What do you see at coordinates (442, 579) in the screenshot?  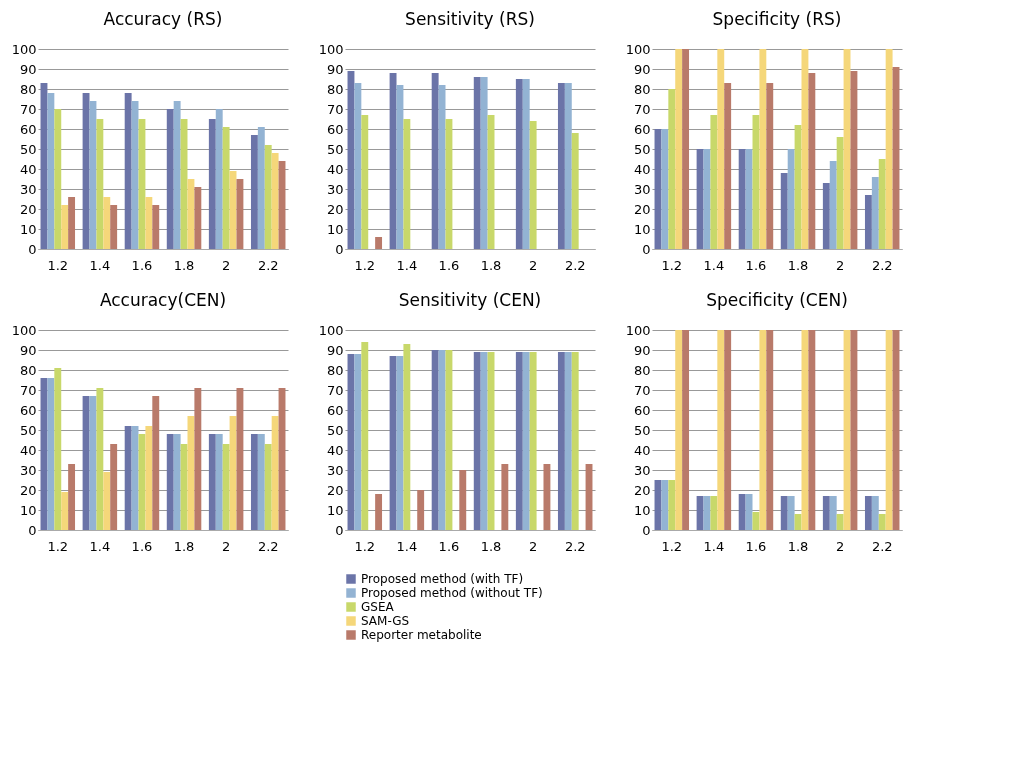 I see `legend-label: Proposed method (with TF)` at bounding box center [442, 579].